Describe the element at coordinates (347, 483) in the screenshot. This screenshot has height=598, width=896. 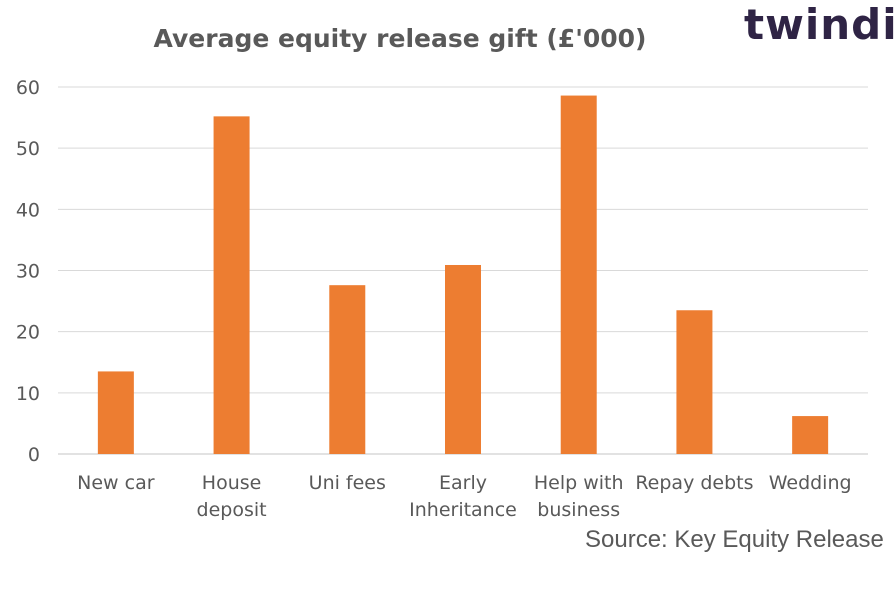
I see `x-category-label: Uni fees` at that location.